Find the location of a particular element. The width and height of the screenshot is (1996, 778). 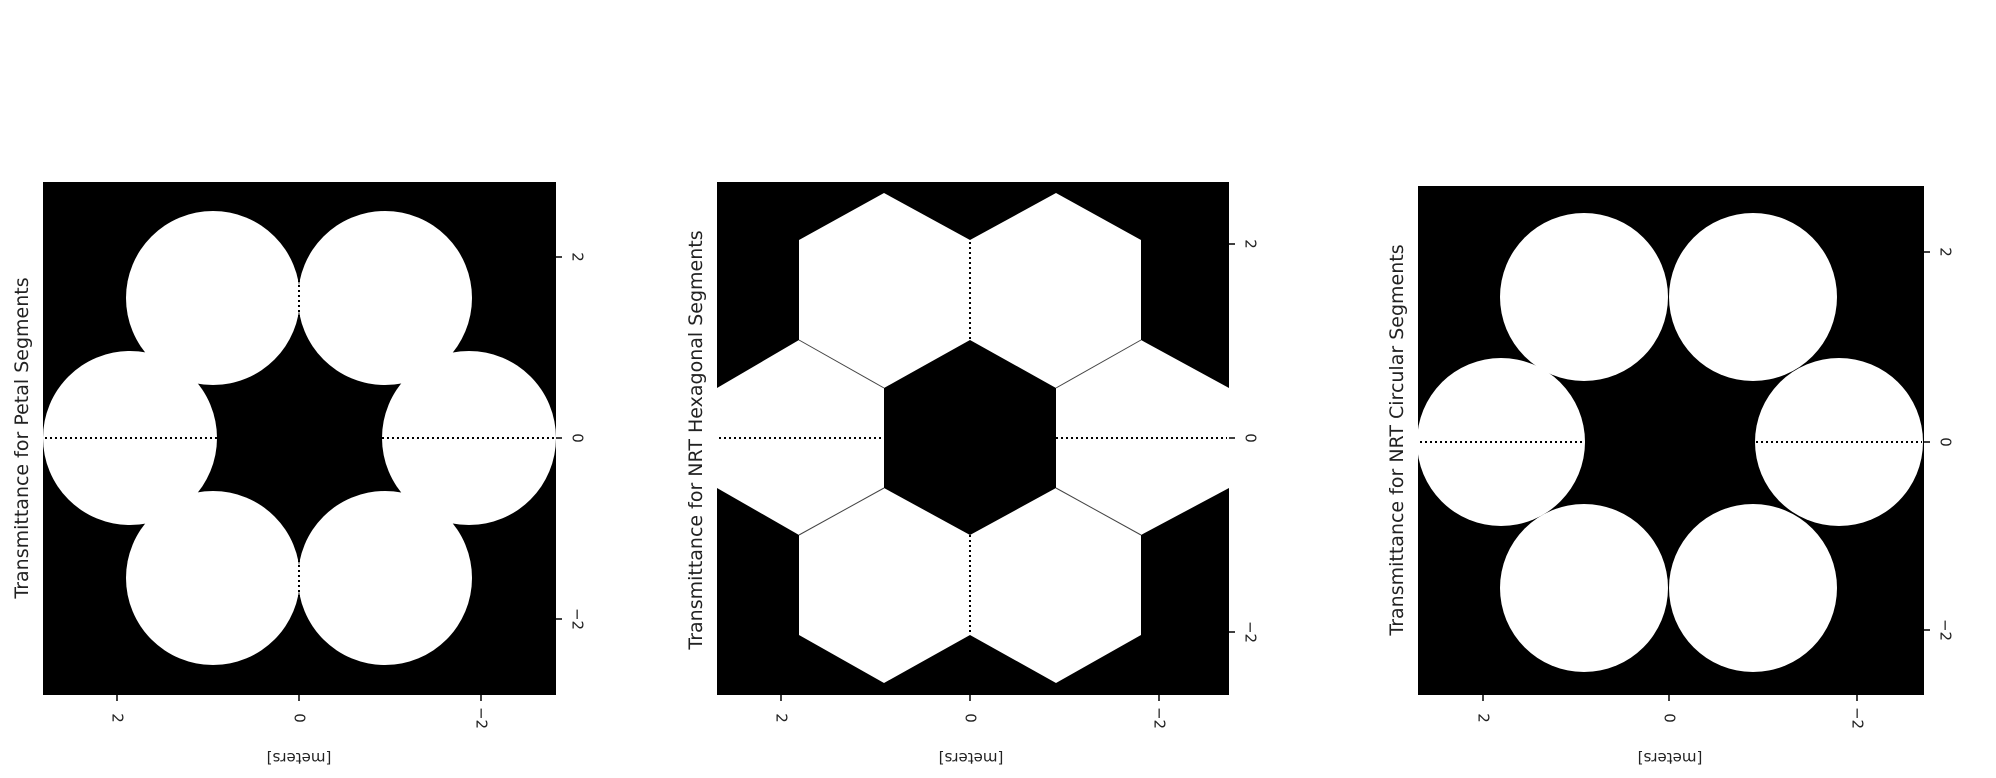

panel-1-bottom-ticks is located at coordinates (299, 698).